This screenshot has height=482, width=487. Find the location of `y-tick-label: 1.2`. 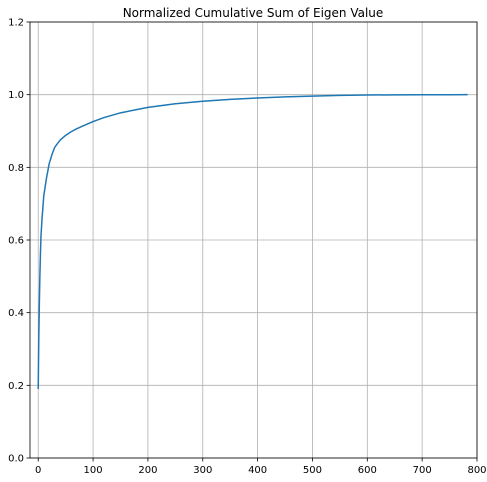

y-tick-label: 1.2 is located at coordinates (16, 23).